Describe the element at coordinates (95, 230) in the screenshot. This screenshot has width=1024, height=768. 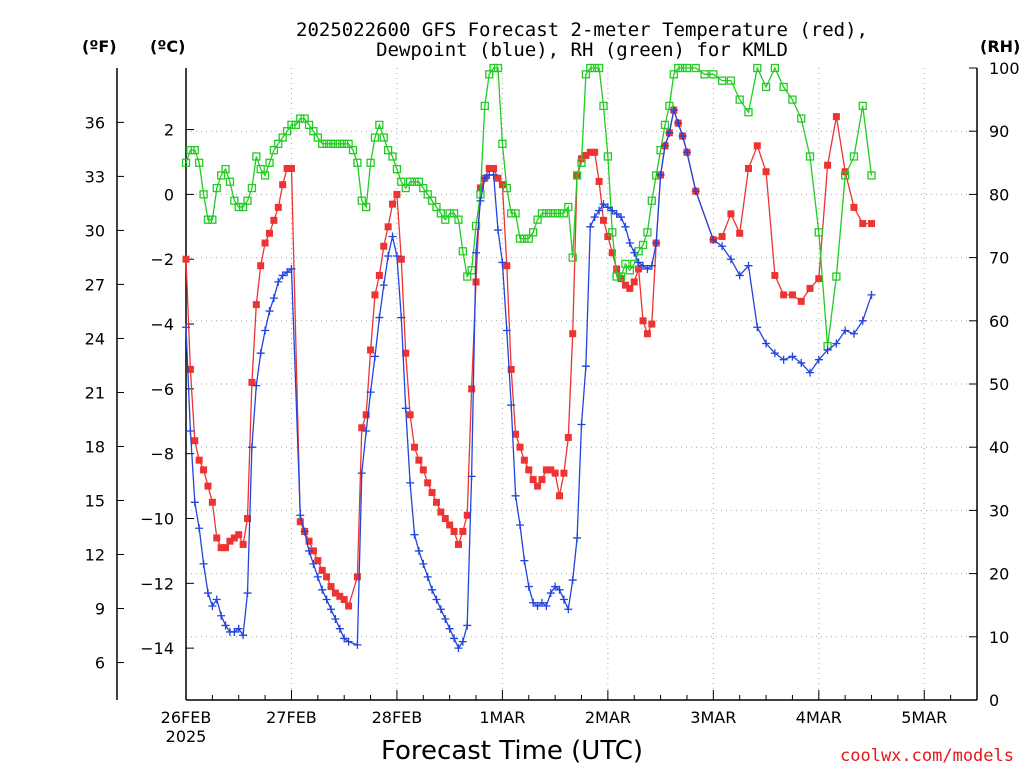
I see `fahrenheit-tick-label: 30` at that location.